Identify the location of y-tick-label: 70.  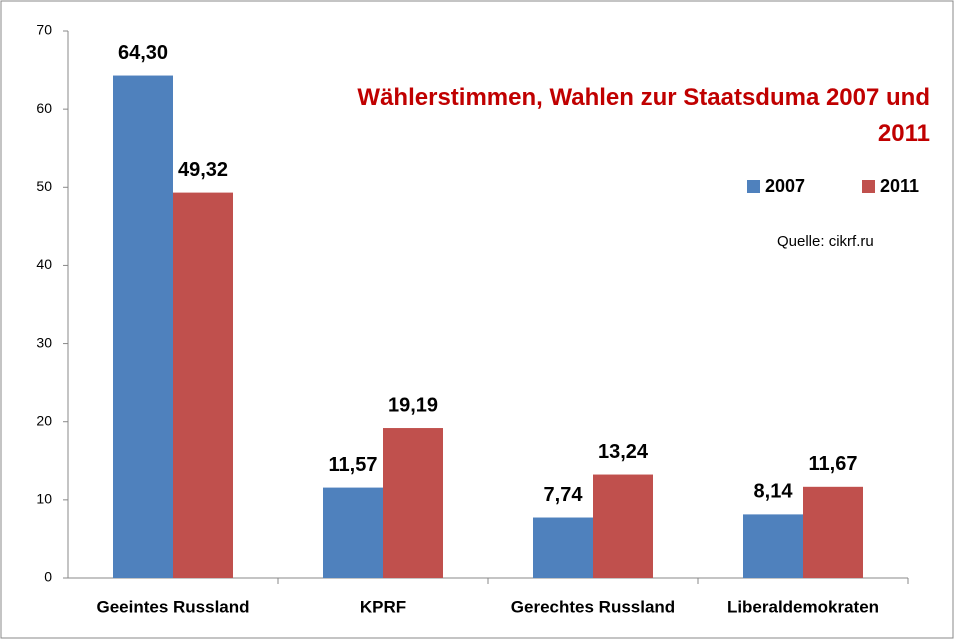
(44, 30).